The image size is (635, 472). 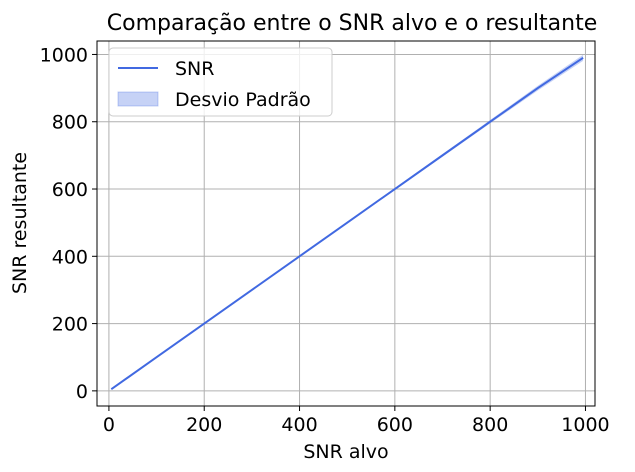 I want to click on legend-entry-label: SNR, so click(x=194, y=69).